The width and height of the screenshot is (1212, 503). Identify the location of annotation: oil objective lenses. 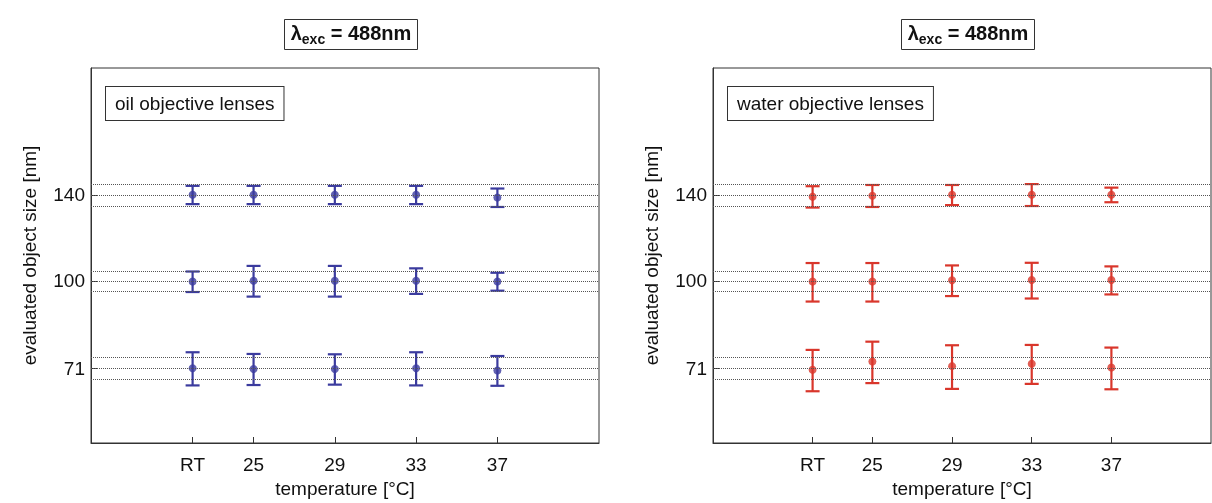
(195, 103).